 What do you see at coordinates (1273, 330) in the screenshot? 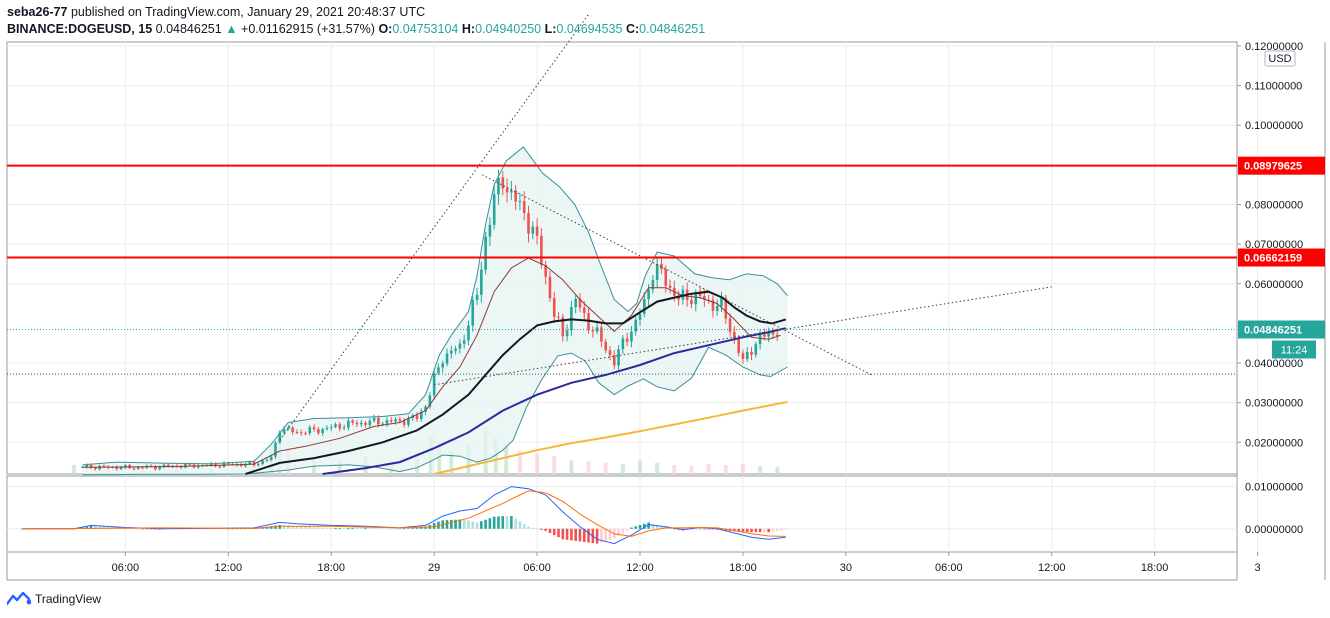
I see `last-price-label: 0.04846251` at bounding box center [1273, 330].